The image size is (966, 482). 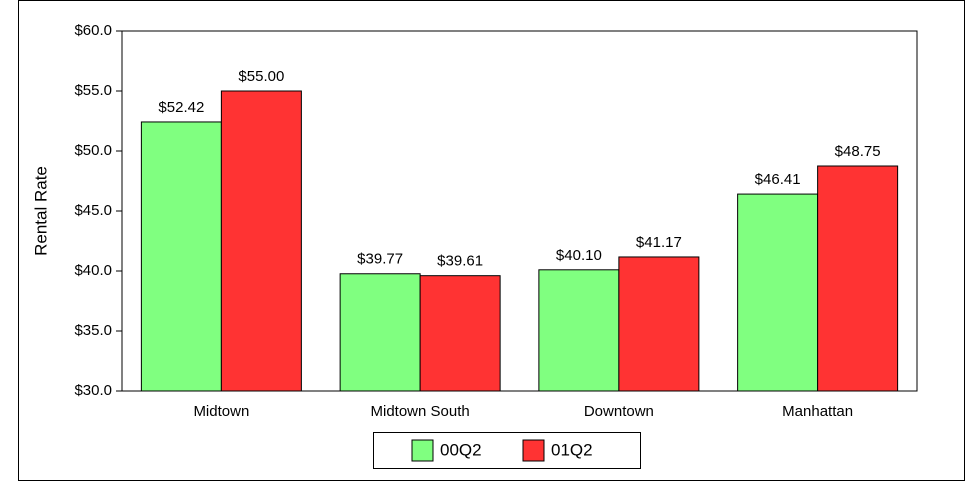 I want to click on y-tick-label: $35.0, so click(x=93, y=330).